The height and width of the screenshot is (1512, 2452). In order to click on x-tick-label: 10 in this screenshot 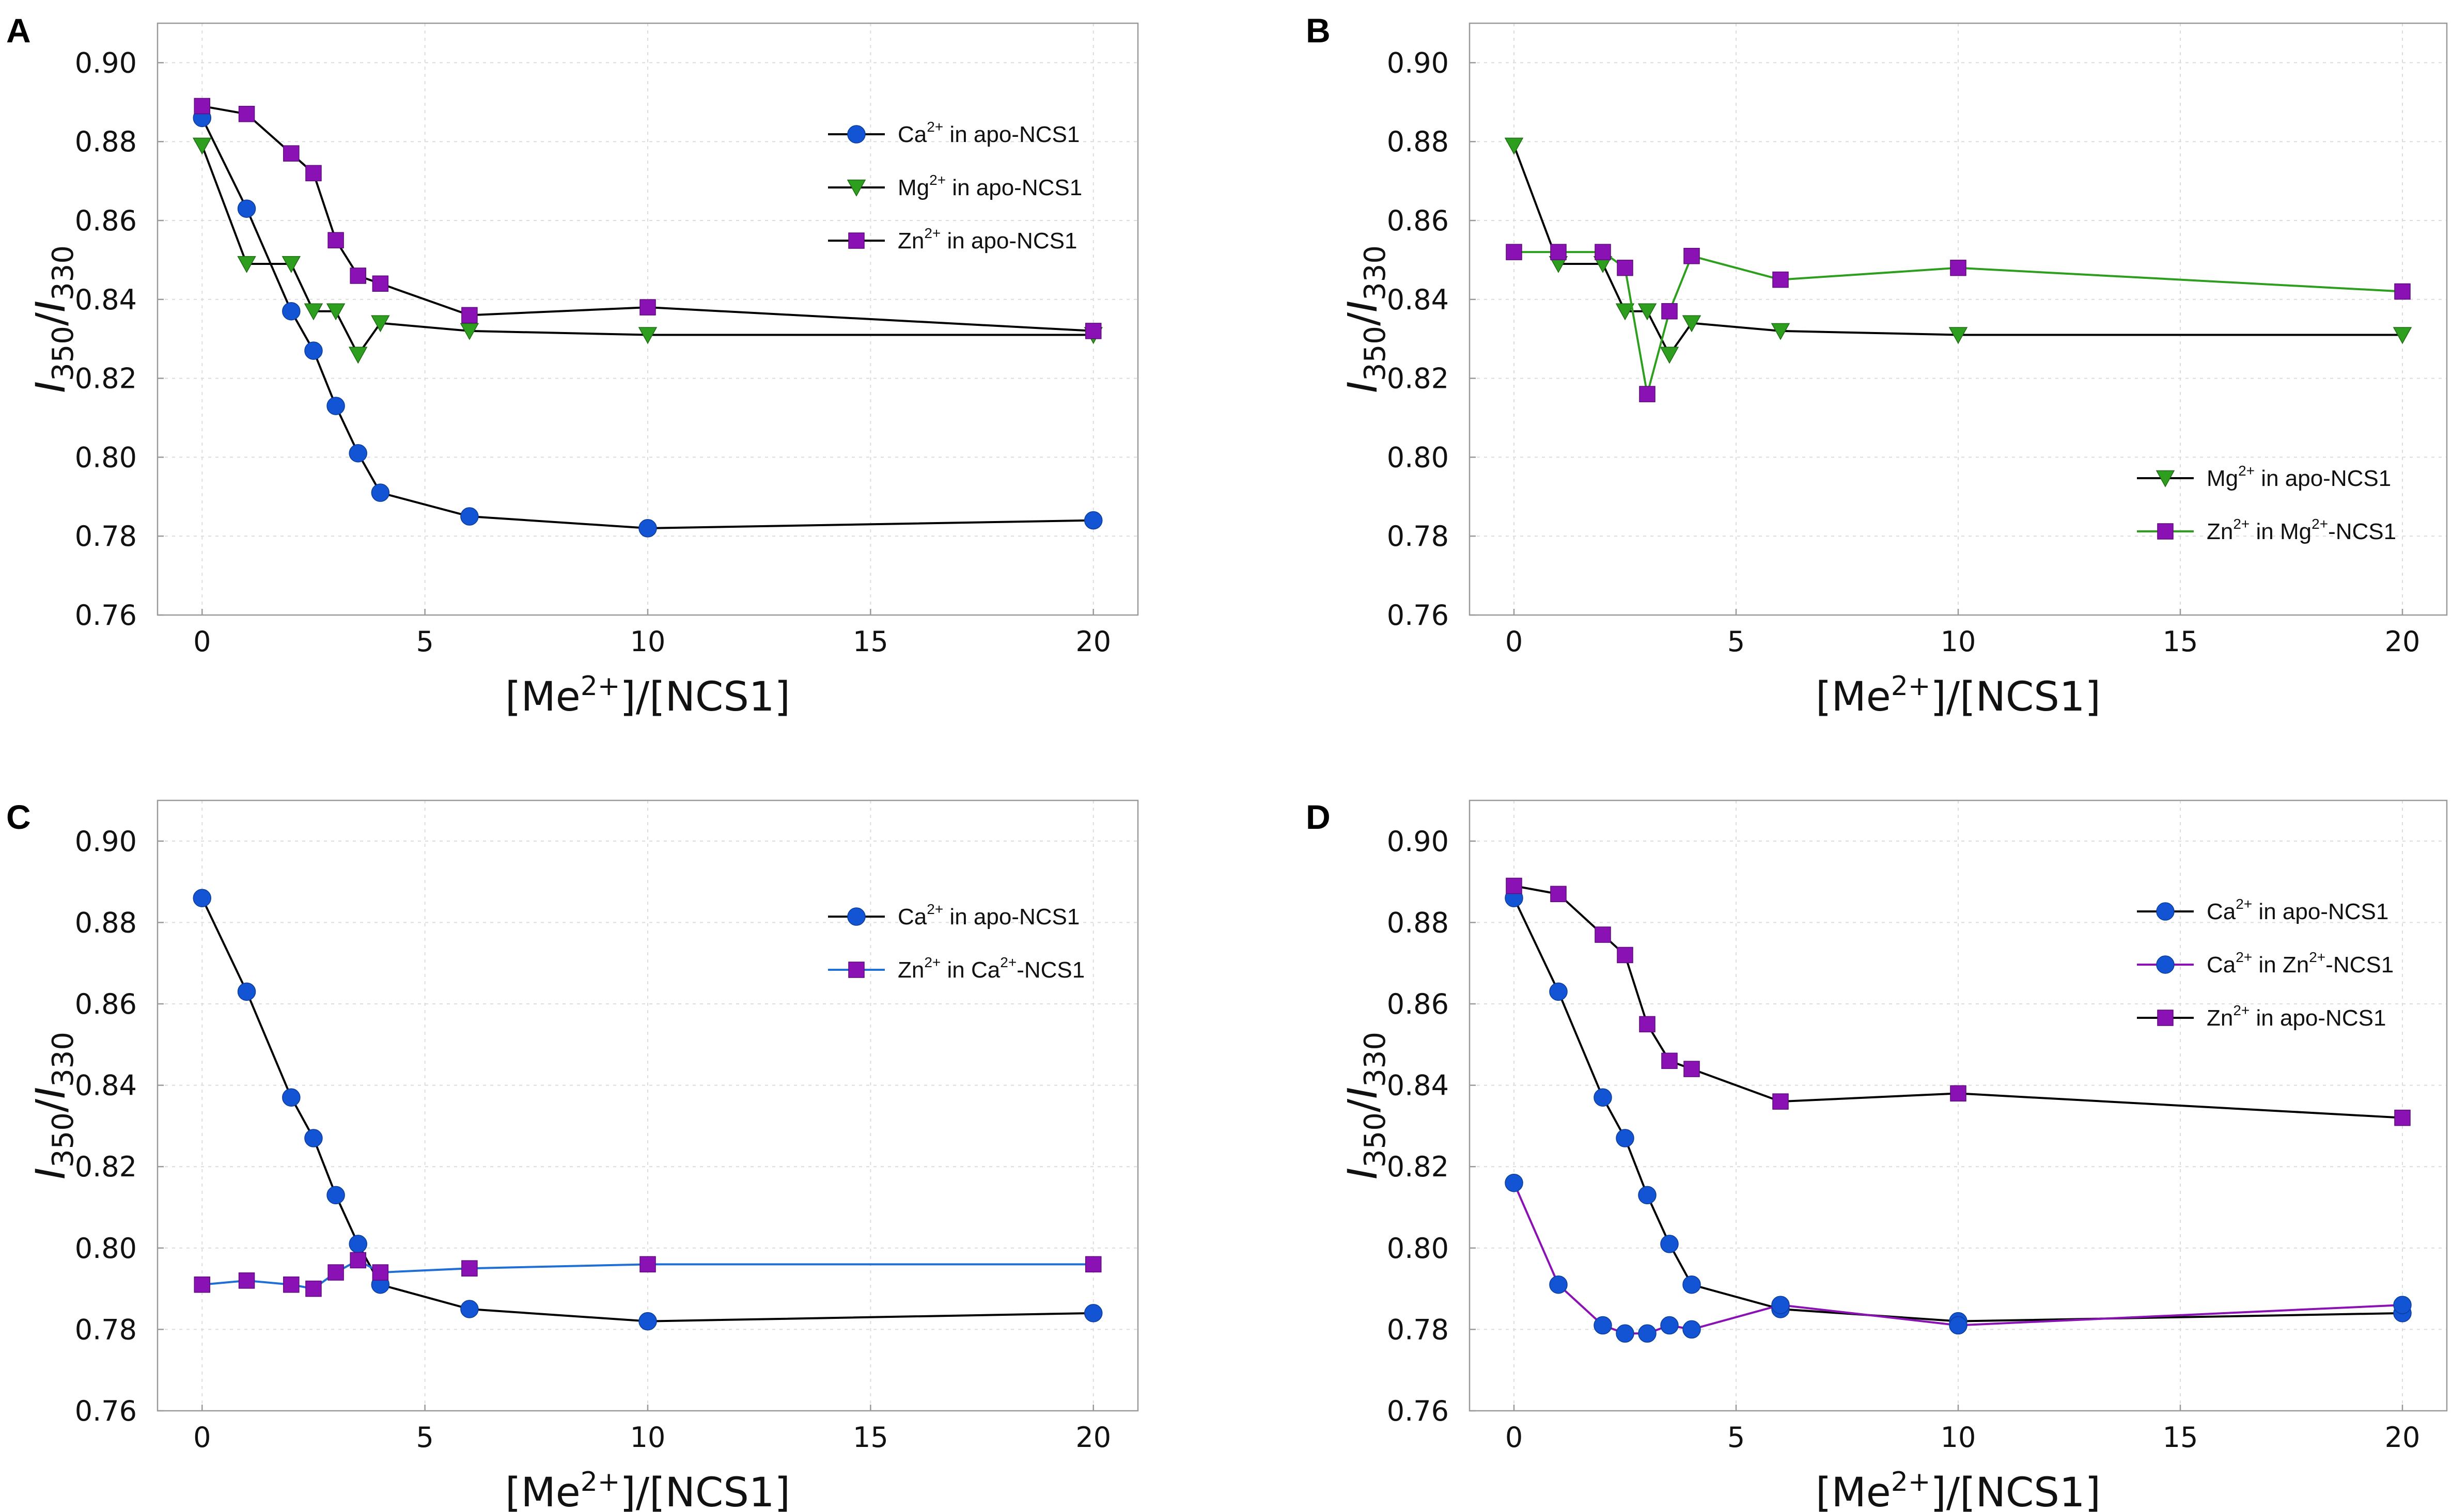, I will do `click(648, 641)`.